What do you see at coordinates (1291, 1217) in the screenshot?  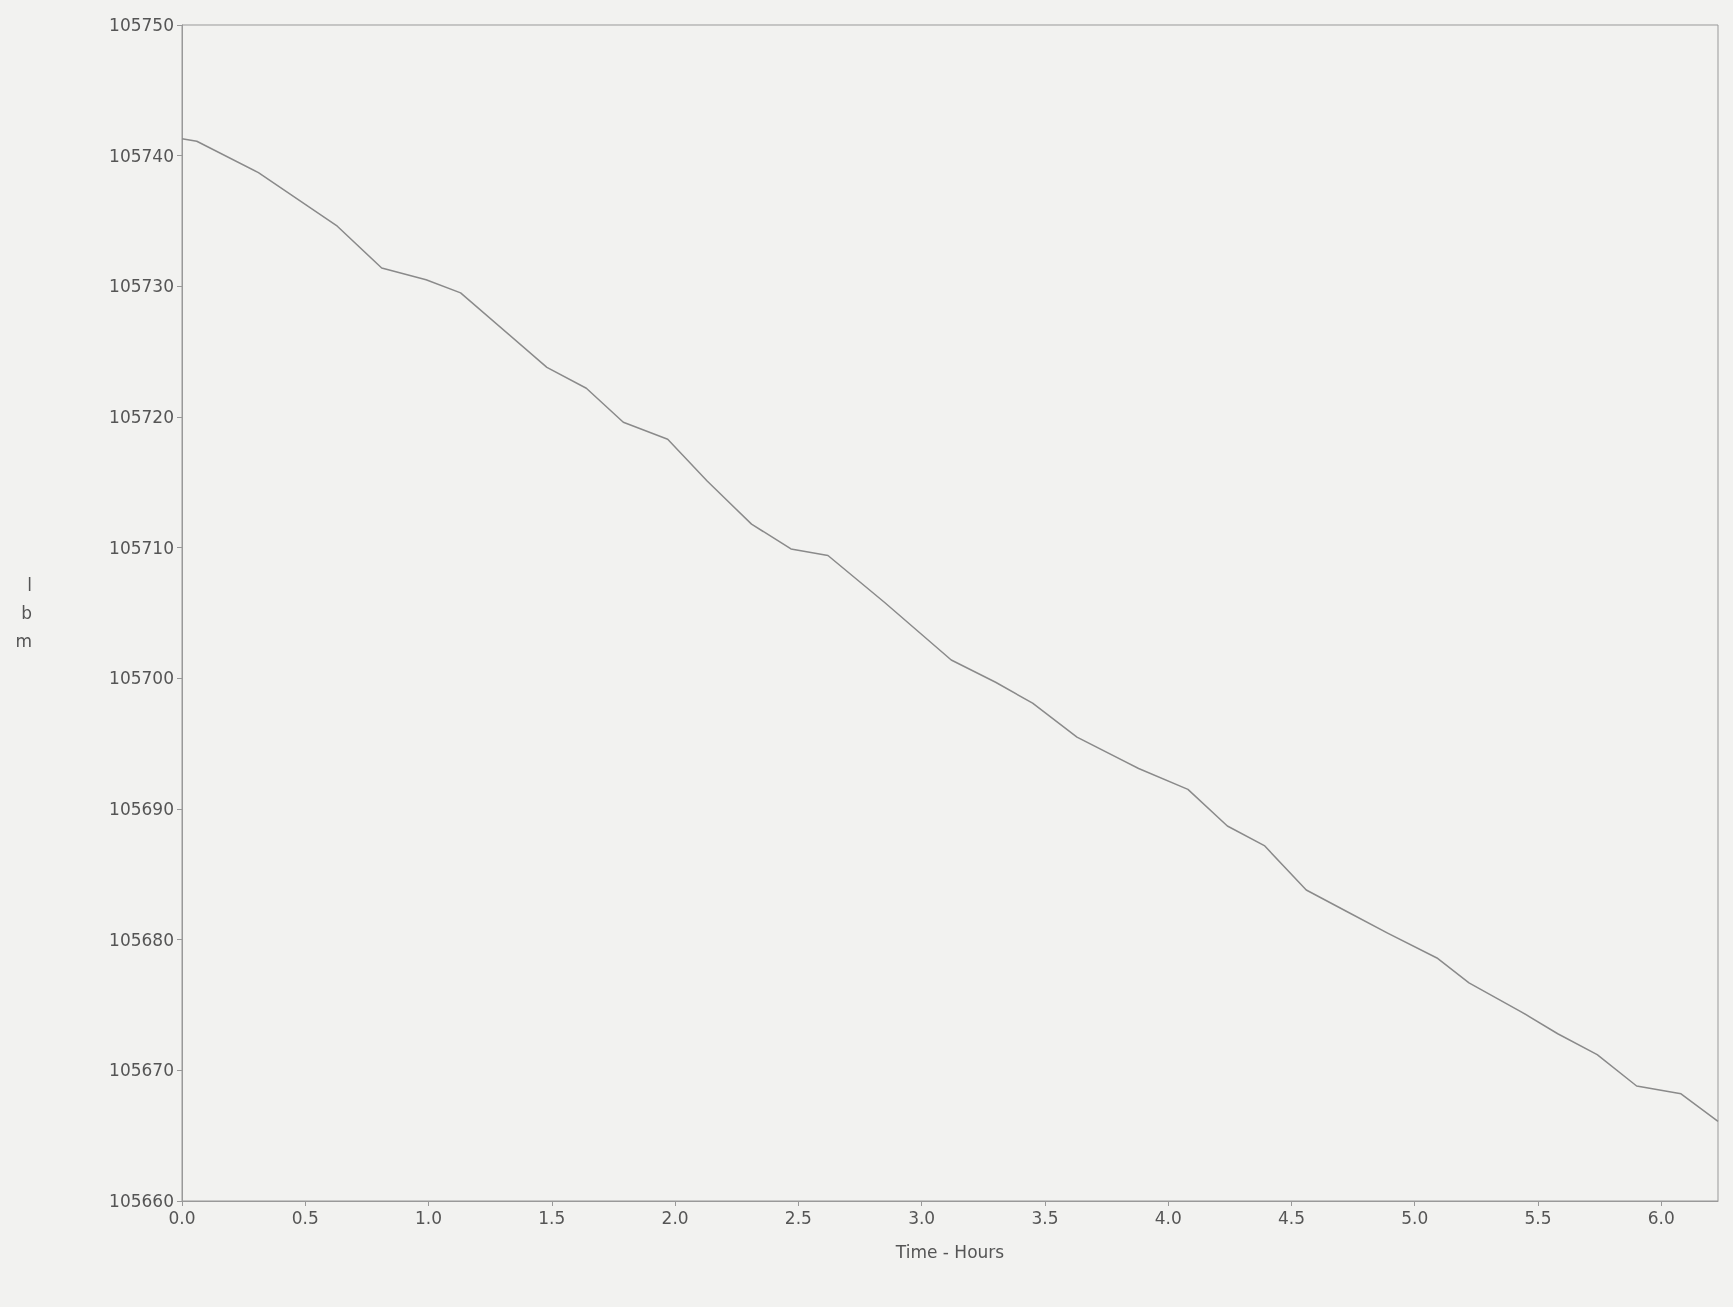 I see `x-tick-label: 4.5` at bounding box center [1291, 1217].